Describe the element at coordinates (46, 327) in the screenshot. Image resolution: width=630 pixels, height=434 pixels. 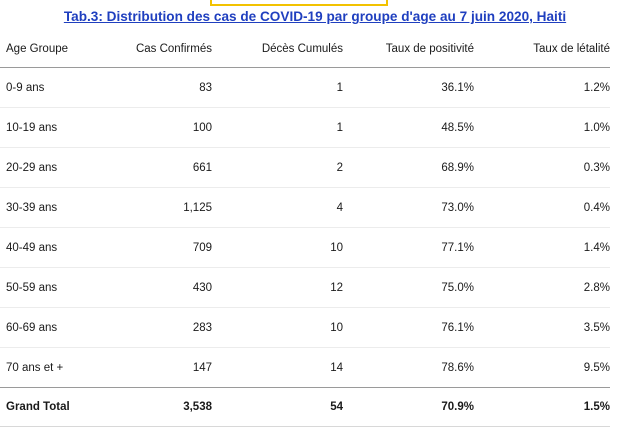
I see `cell-age-groupe: 60-69 ans` at that location.